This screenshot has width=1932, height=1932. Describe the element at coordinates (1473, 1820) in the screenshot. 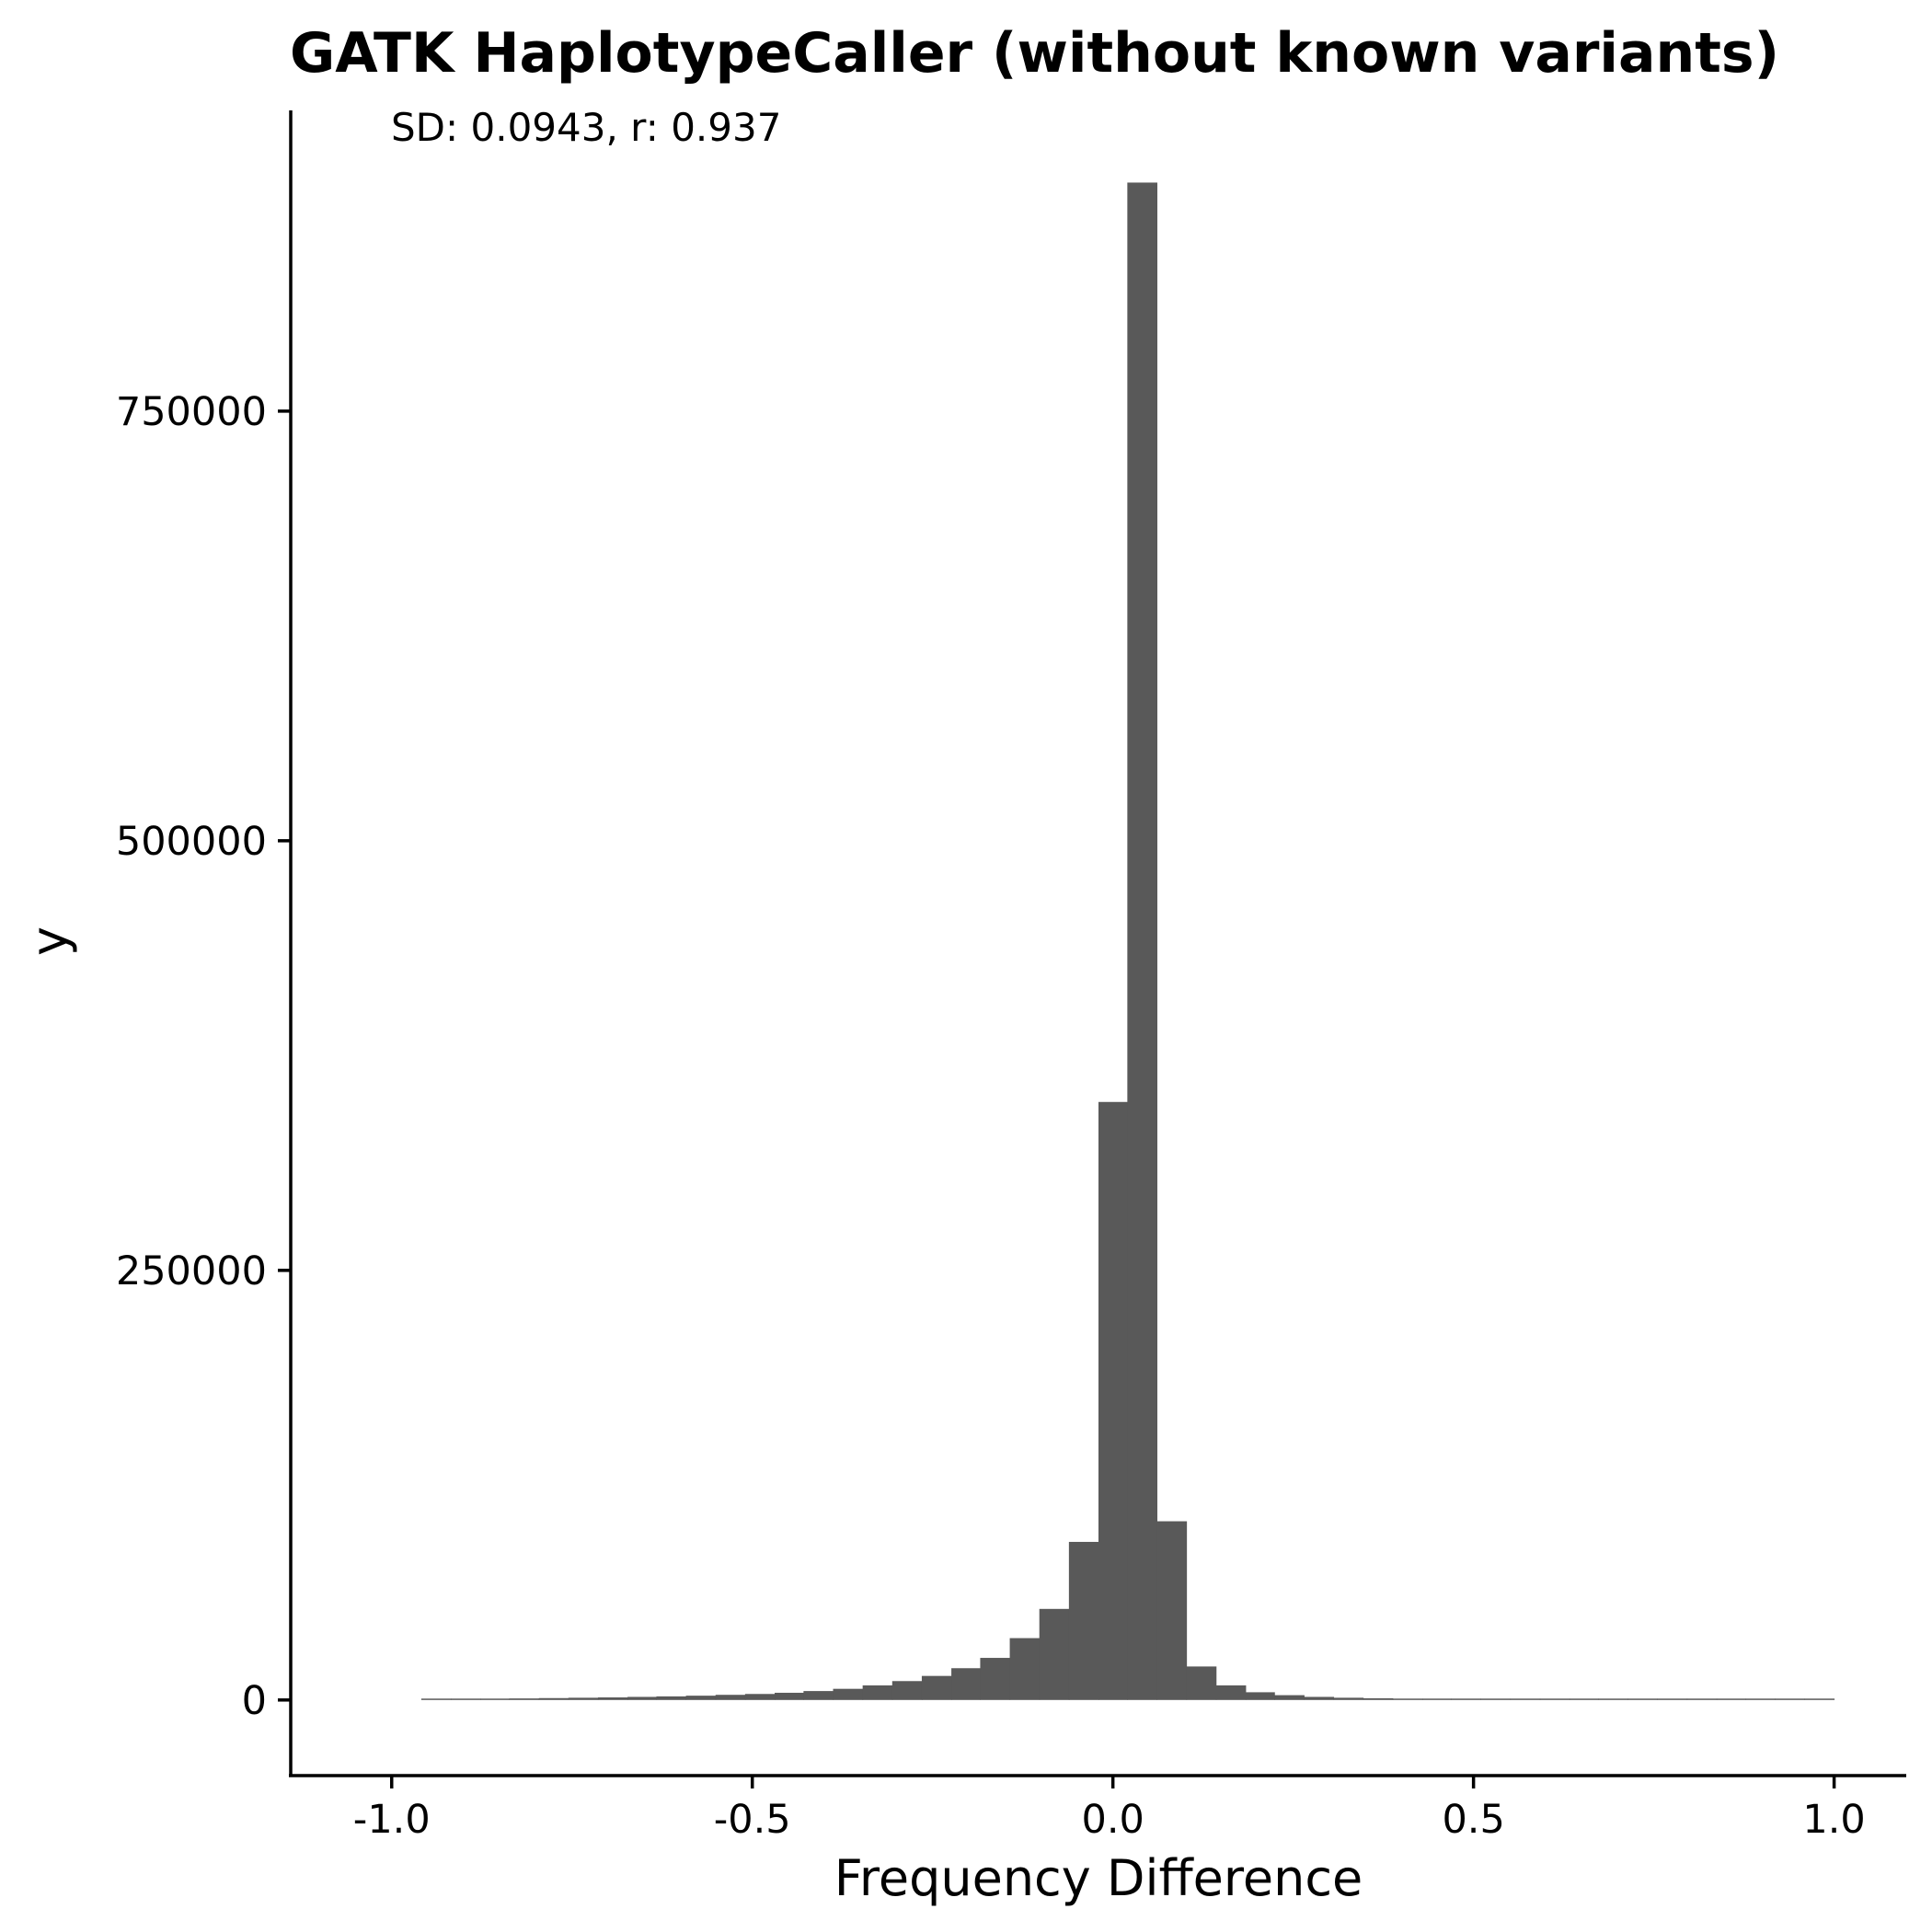

I see `x-tick-label: 0.5` at that location.